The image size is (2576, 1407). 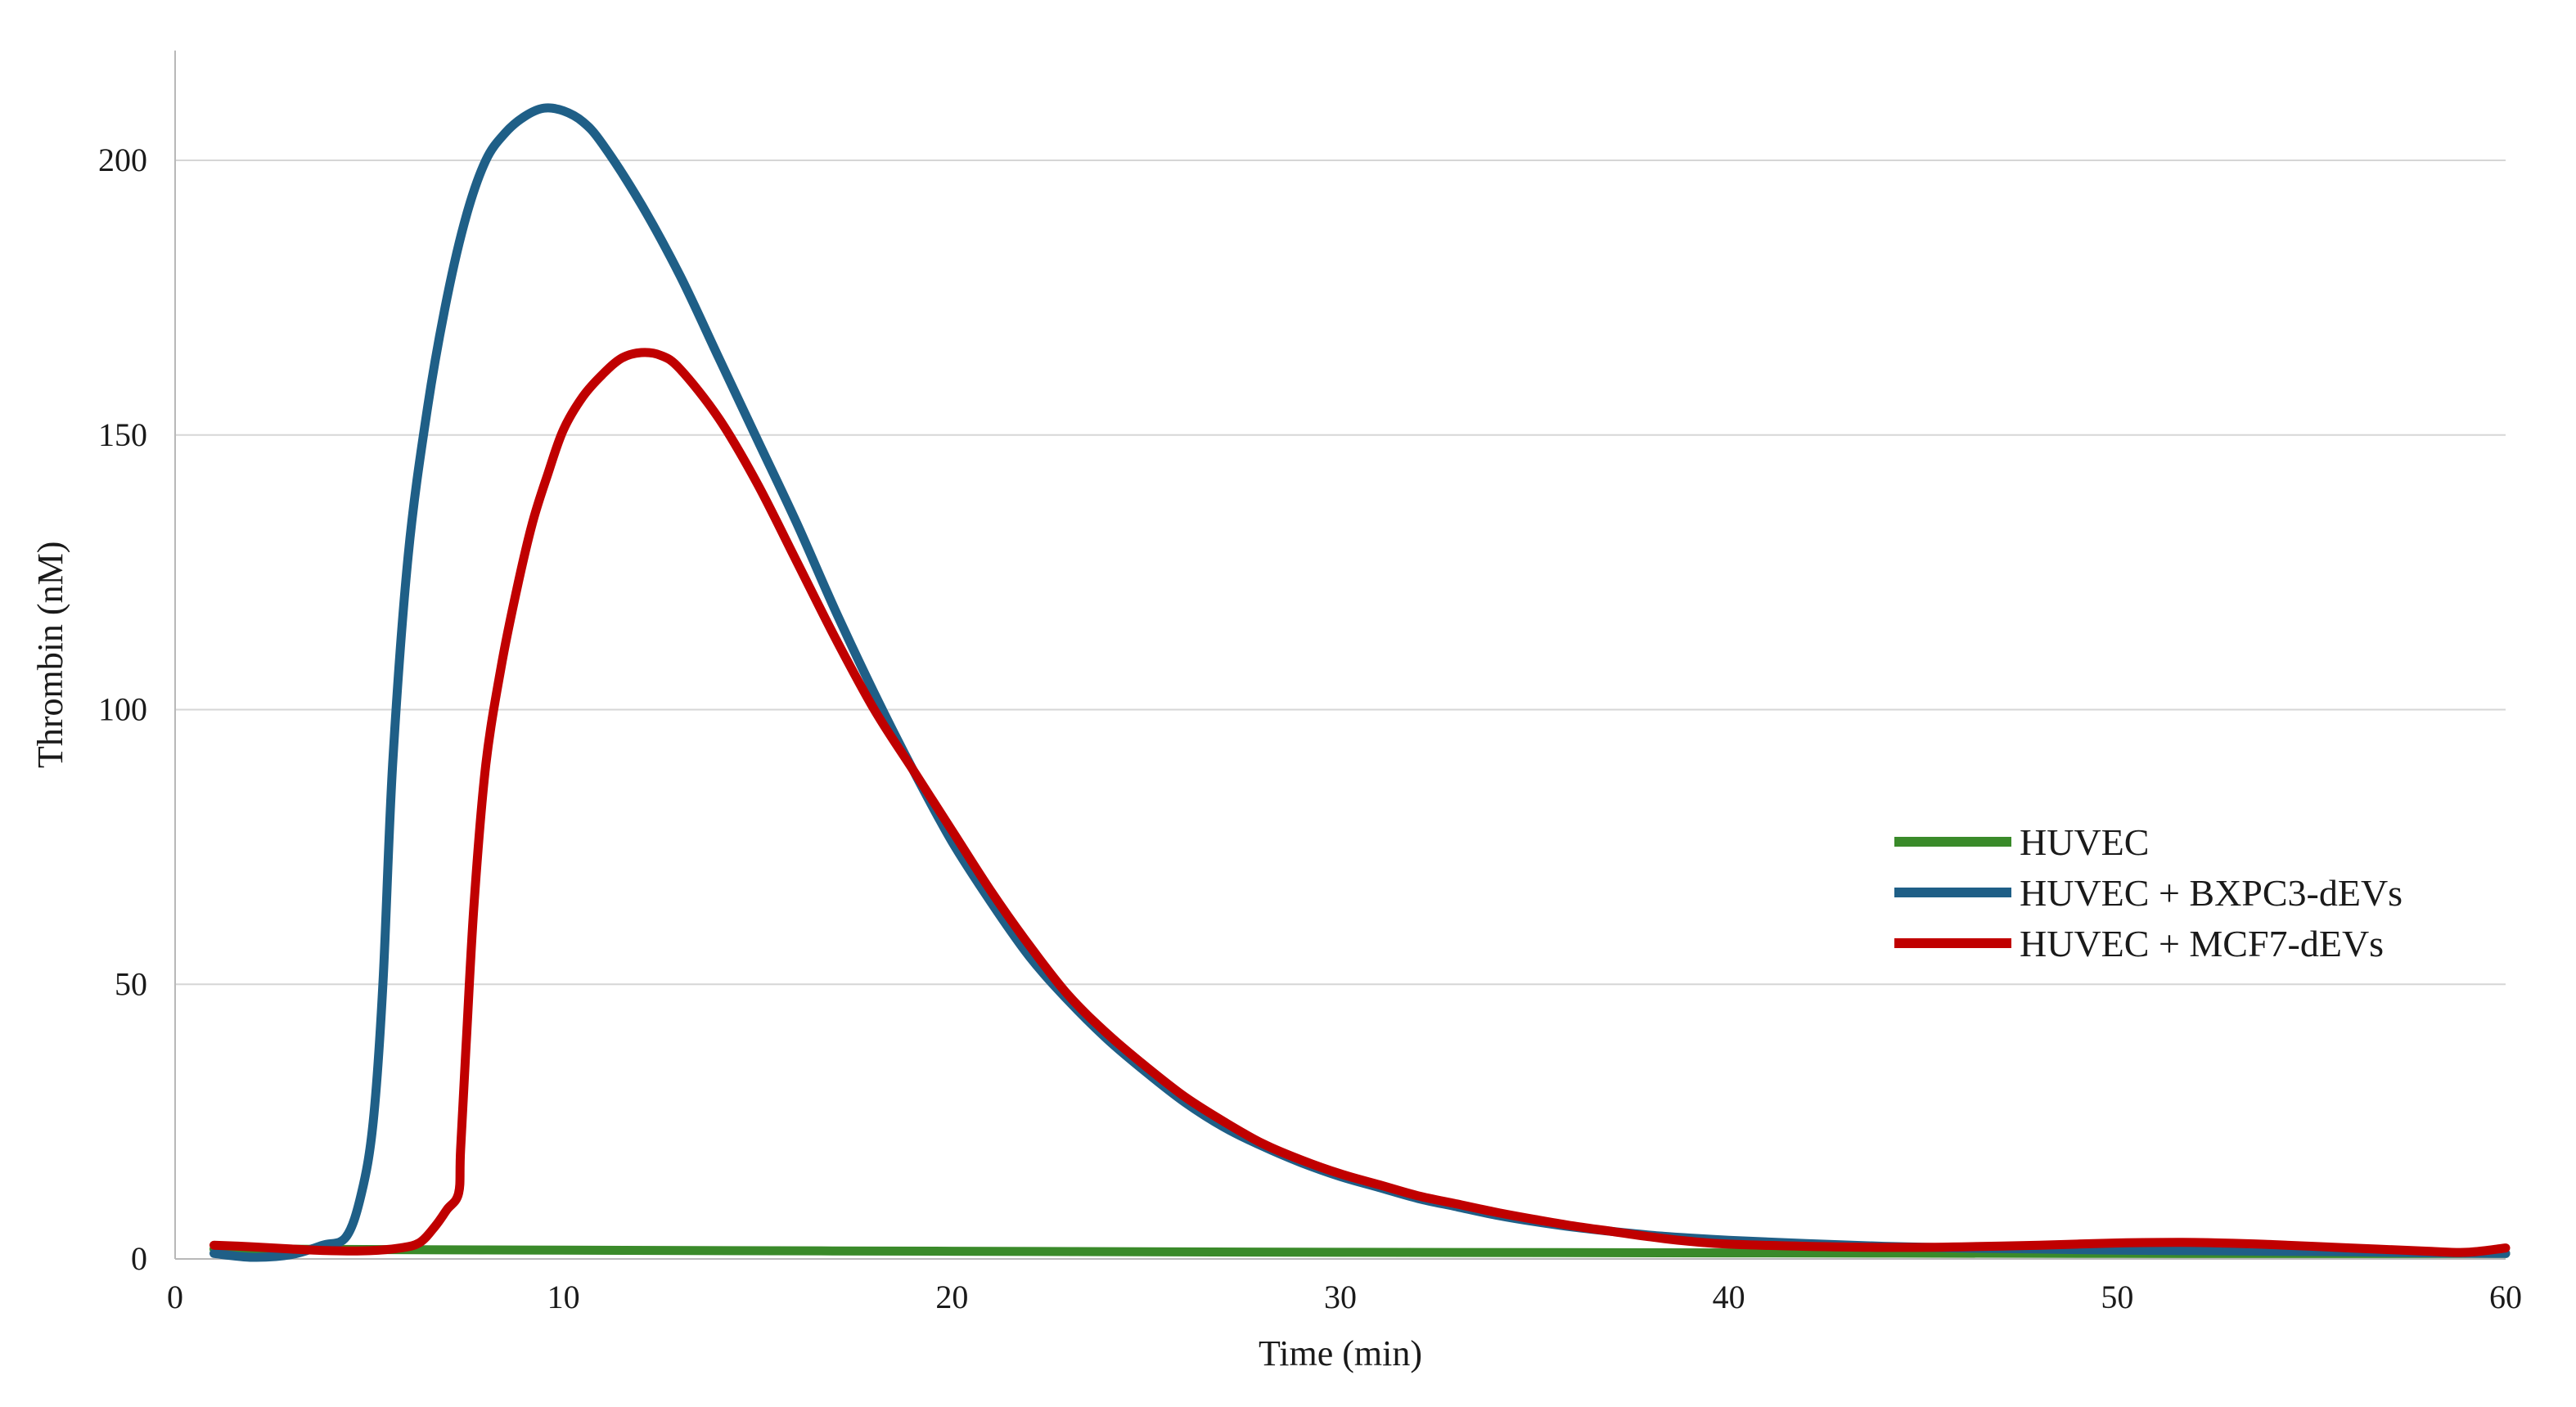 I want to click on x-tick-label-10: 10, so click(x=563, y=1297).